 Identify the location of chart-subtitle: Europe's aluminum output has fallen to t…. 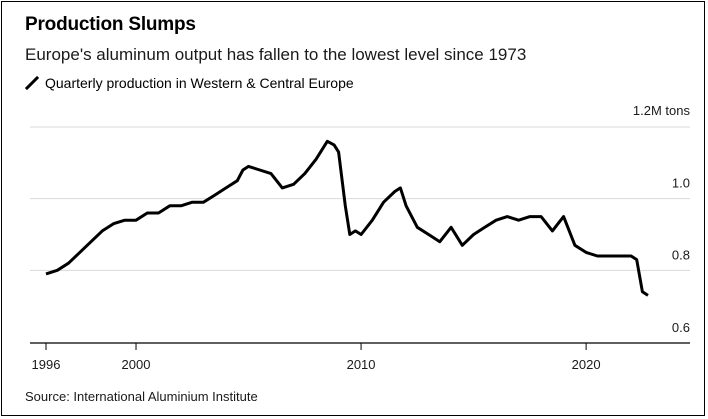
(276, 54).